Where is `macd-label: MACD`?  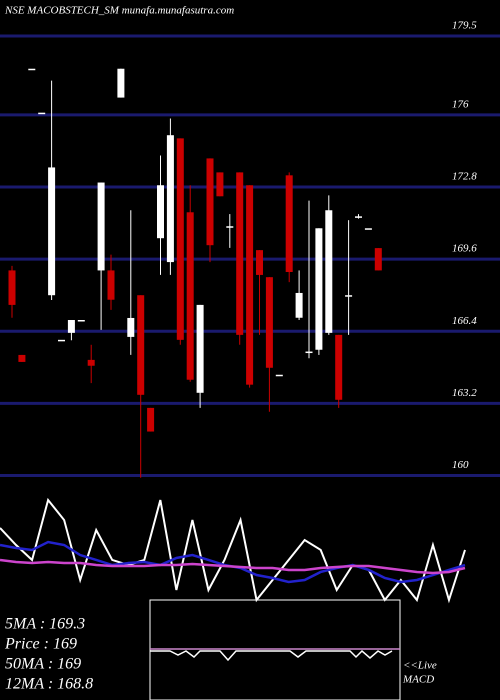 macd-label: MACD is located at coordinates (418, 680).